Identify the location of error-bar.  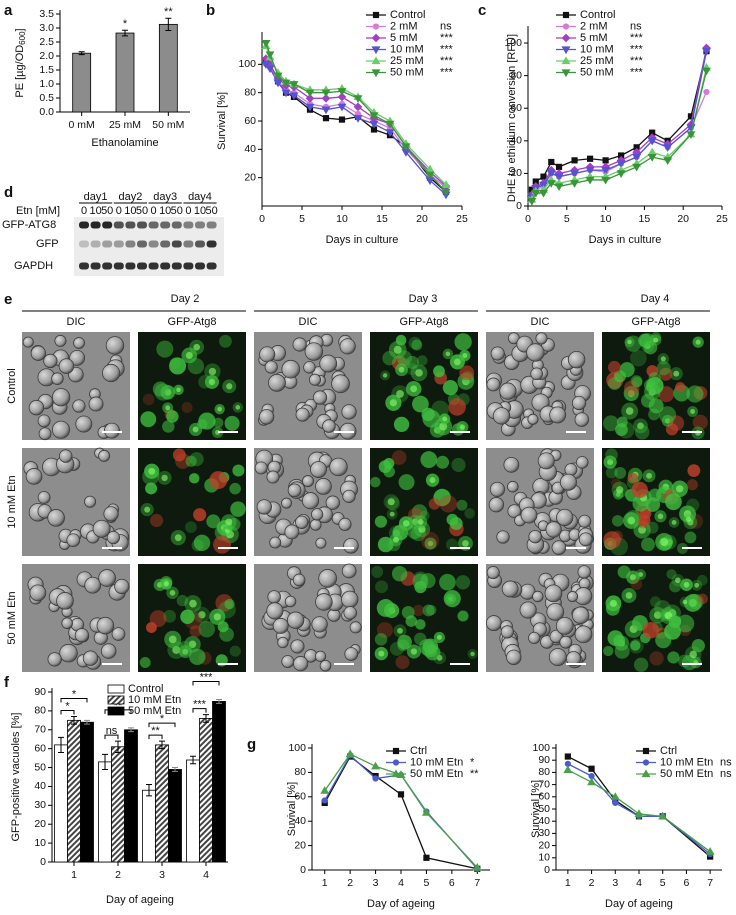
(125, 33).